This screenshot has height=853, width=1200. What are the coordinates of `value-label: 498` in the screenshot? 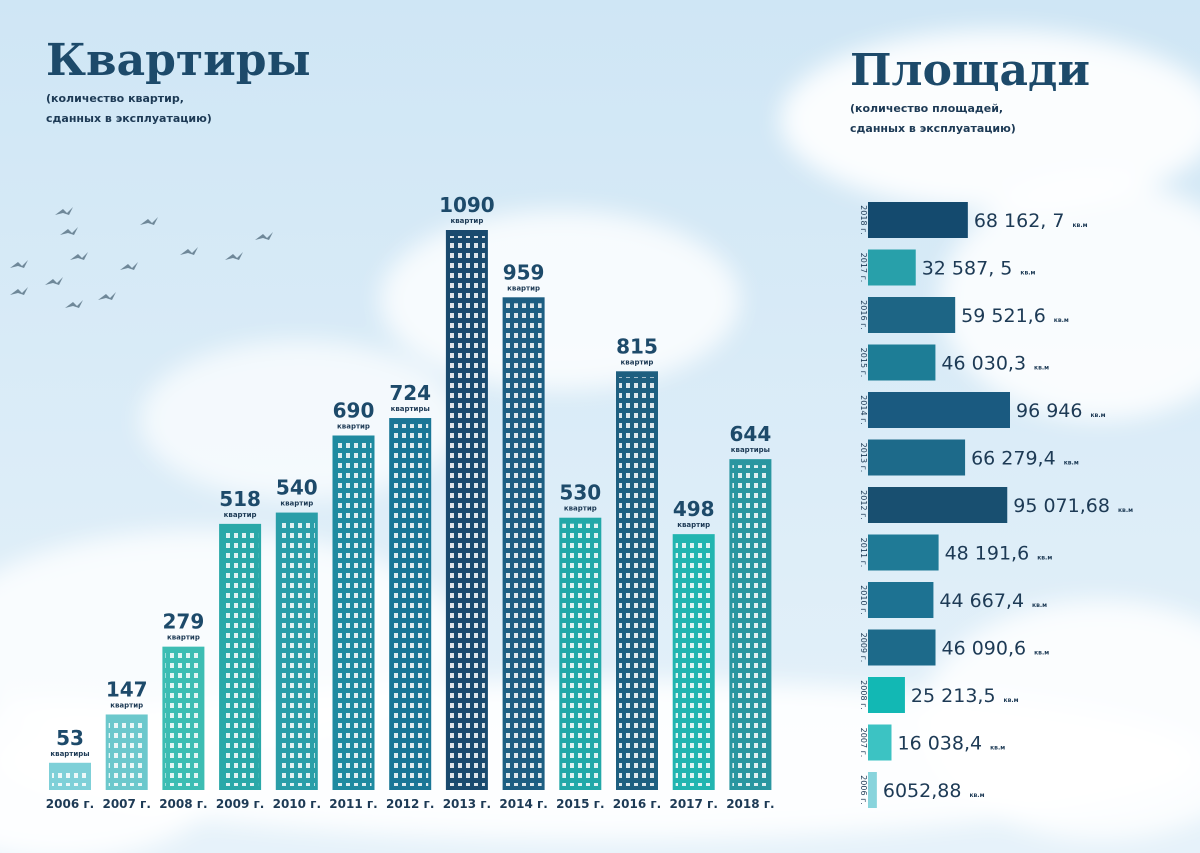 It's located at (694, 509).